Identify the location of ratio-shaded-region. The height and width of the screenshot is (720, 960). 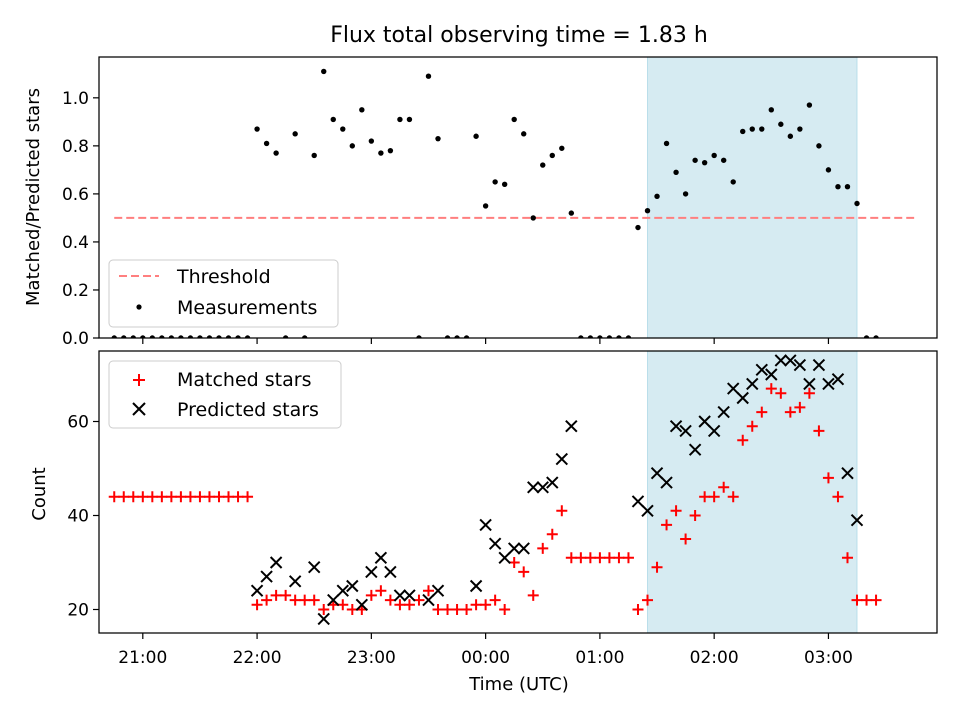
(752, 197).